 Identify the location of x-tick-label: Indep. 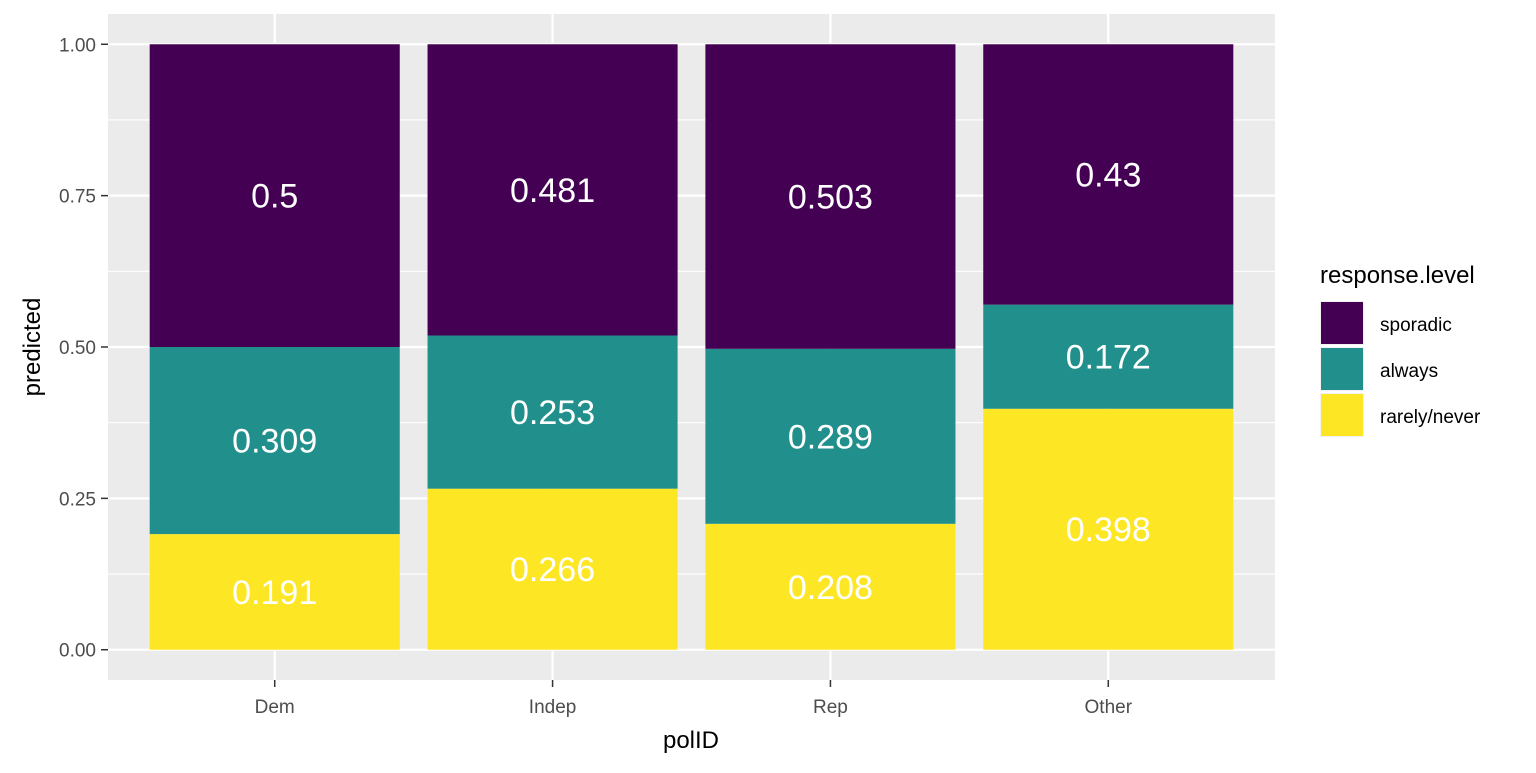
(553, 707).